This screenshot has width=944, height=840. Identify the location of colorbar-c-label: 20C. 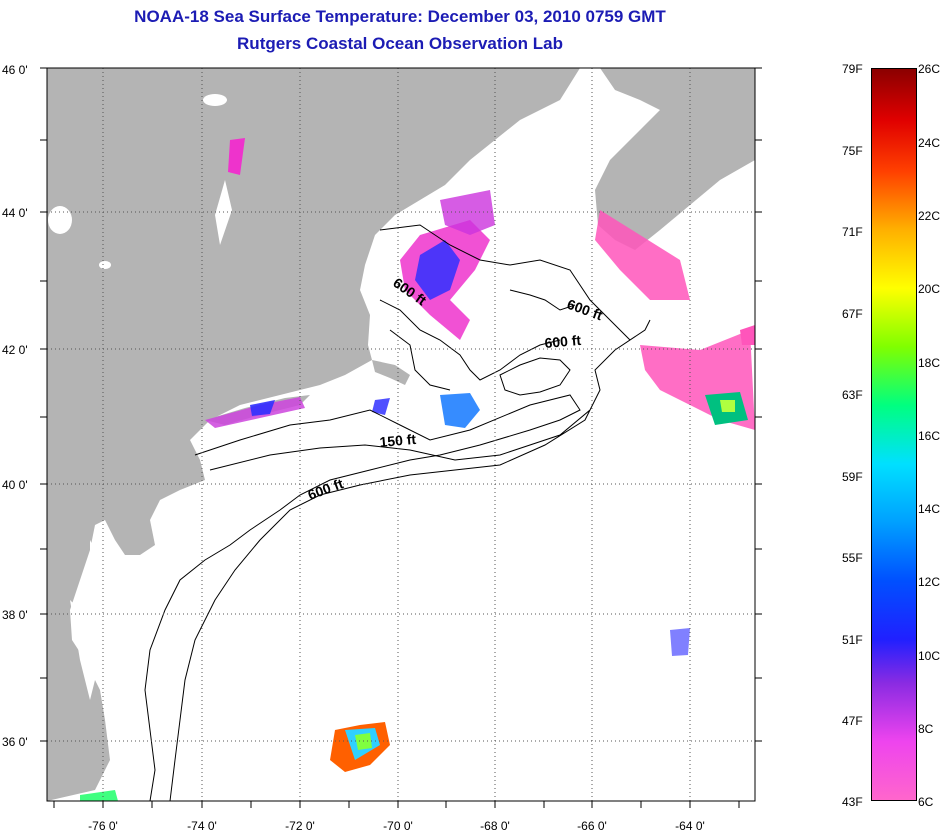
(929, 289).